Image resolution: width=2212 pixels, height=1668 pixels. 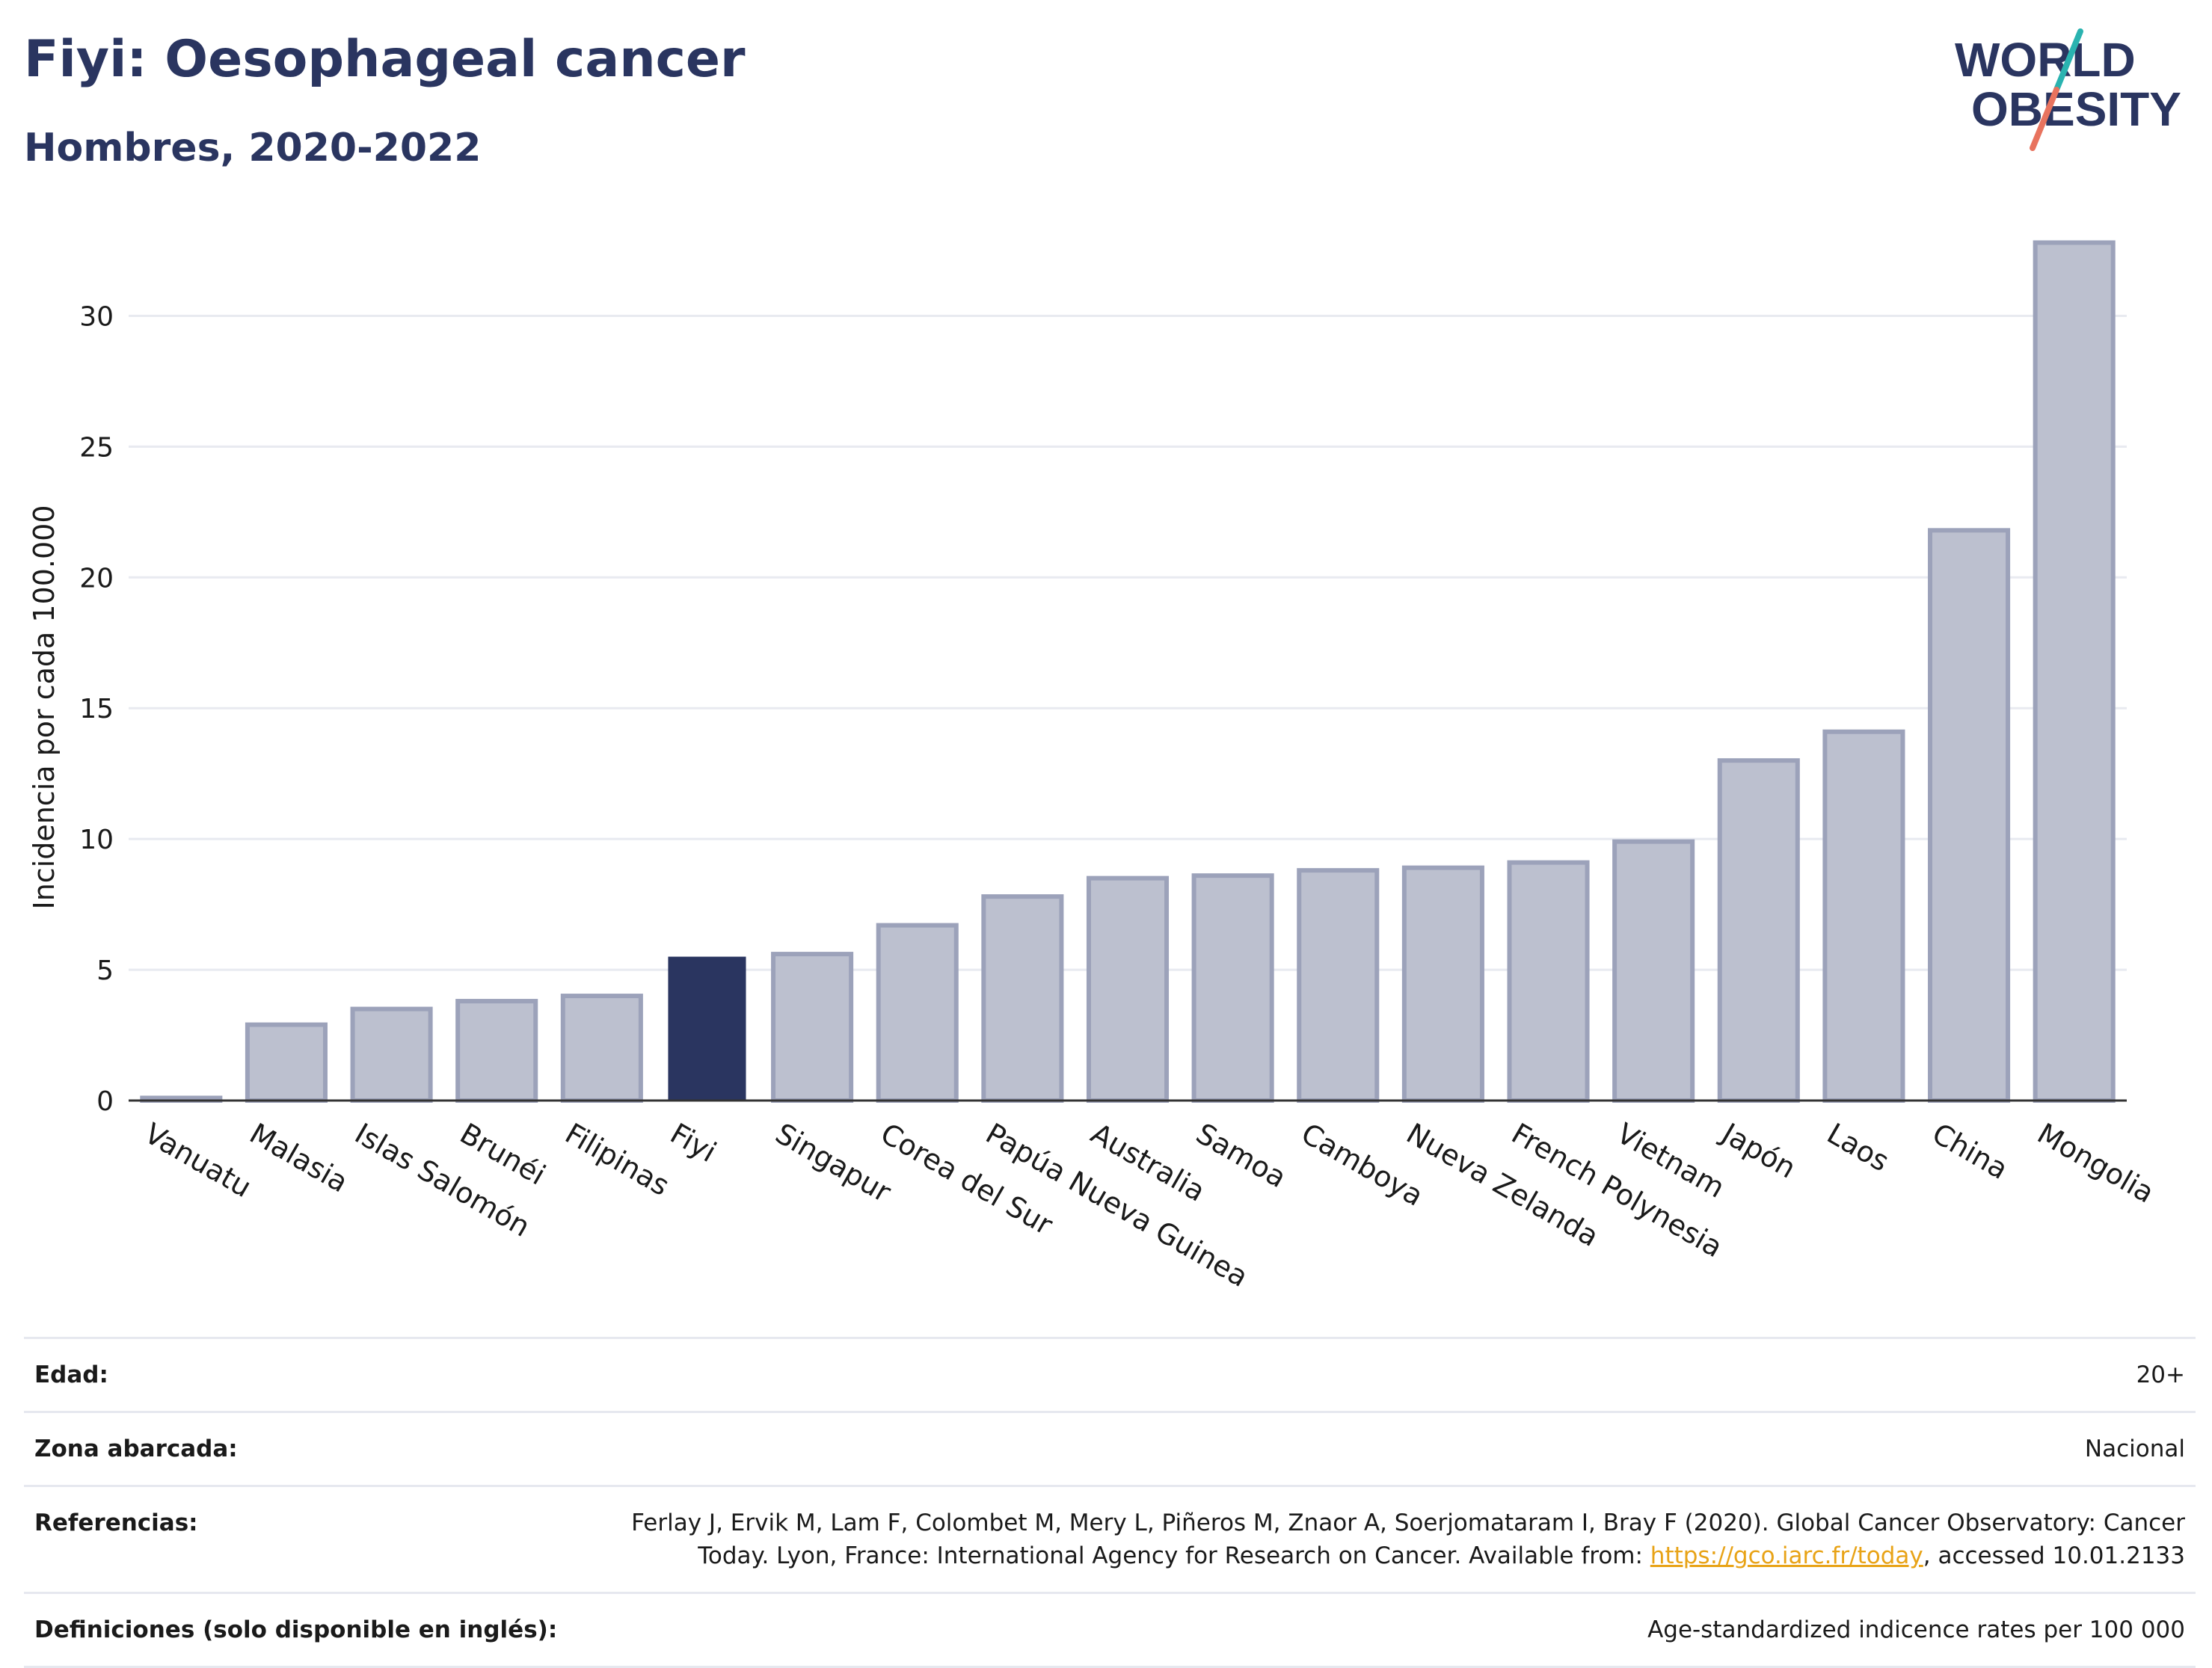 What do you see at coordinates (442, 1180) in the screenshot?
I see `x-tick-label: Islas Salomón` at bounding box center [442, 1180].